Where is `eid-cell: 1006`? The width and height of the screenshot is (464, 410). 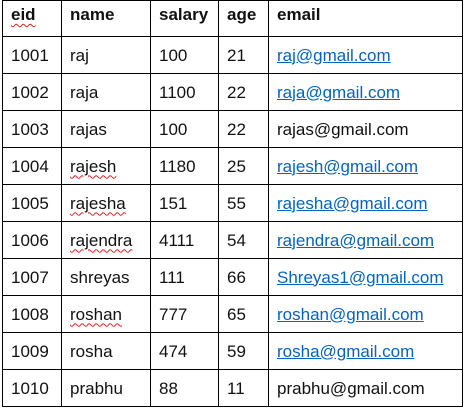
eid-cell: 1006 is located at coordinates (32, 240).